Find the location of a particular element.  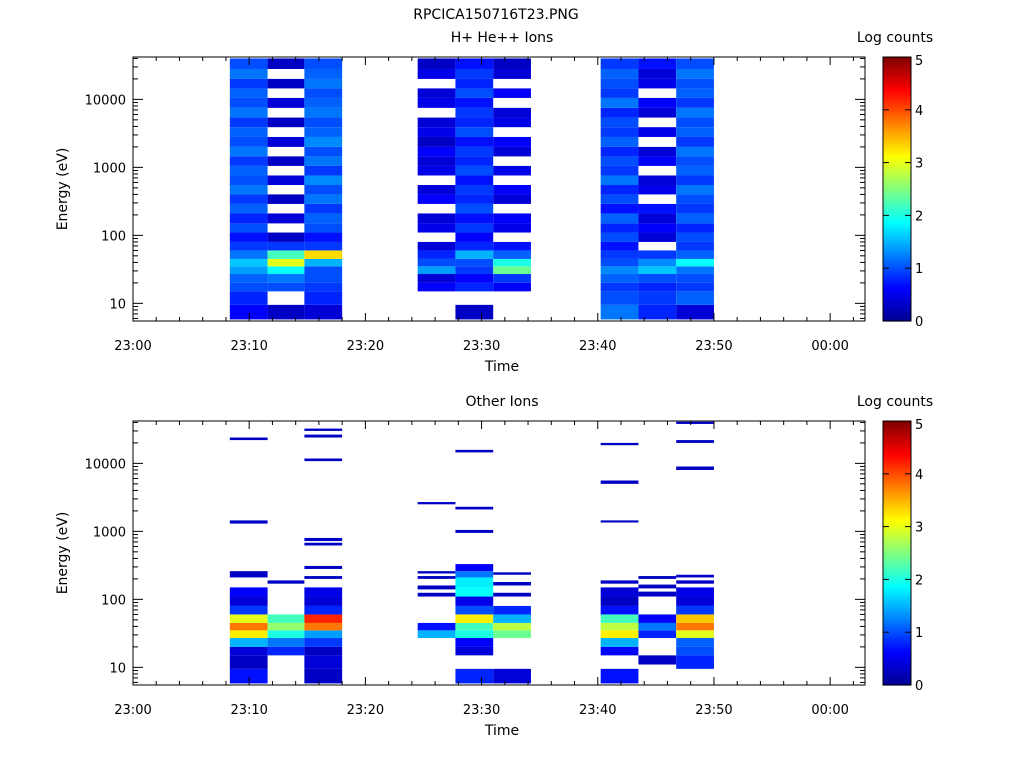

colorbar-tick-label: 1 is located at coordinates (919, 633).